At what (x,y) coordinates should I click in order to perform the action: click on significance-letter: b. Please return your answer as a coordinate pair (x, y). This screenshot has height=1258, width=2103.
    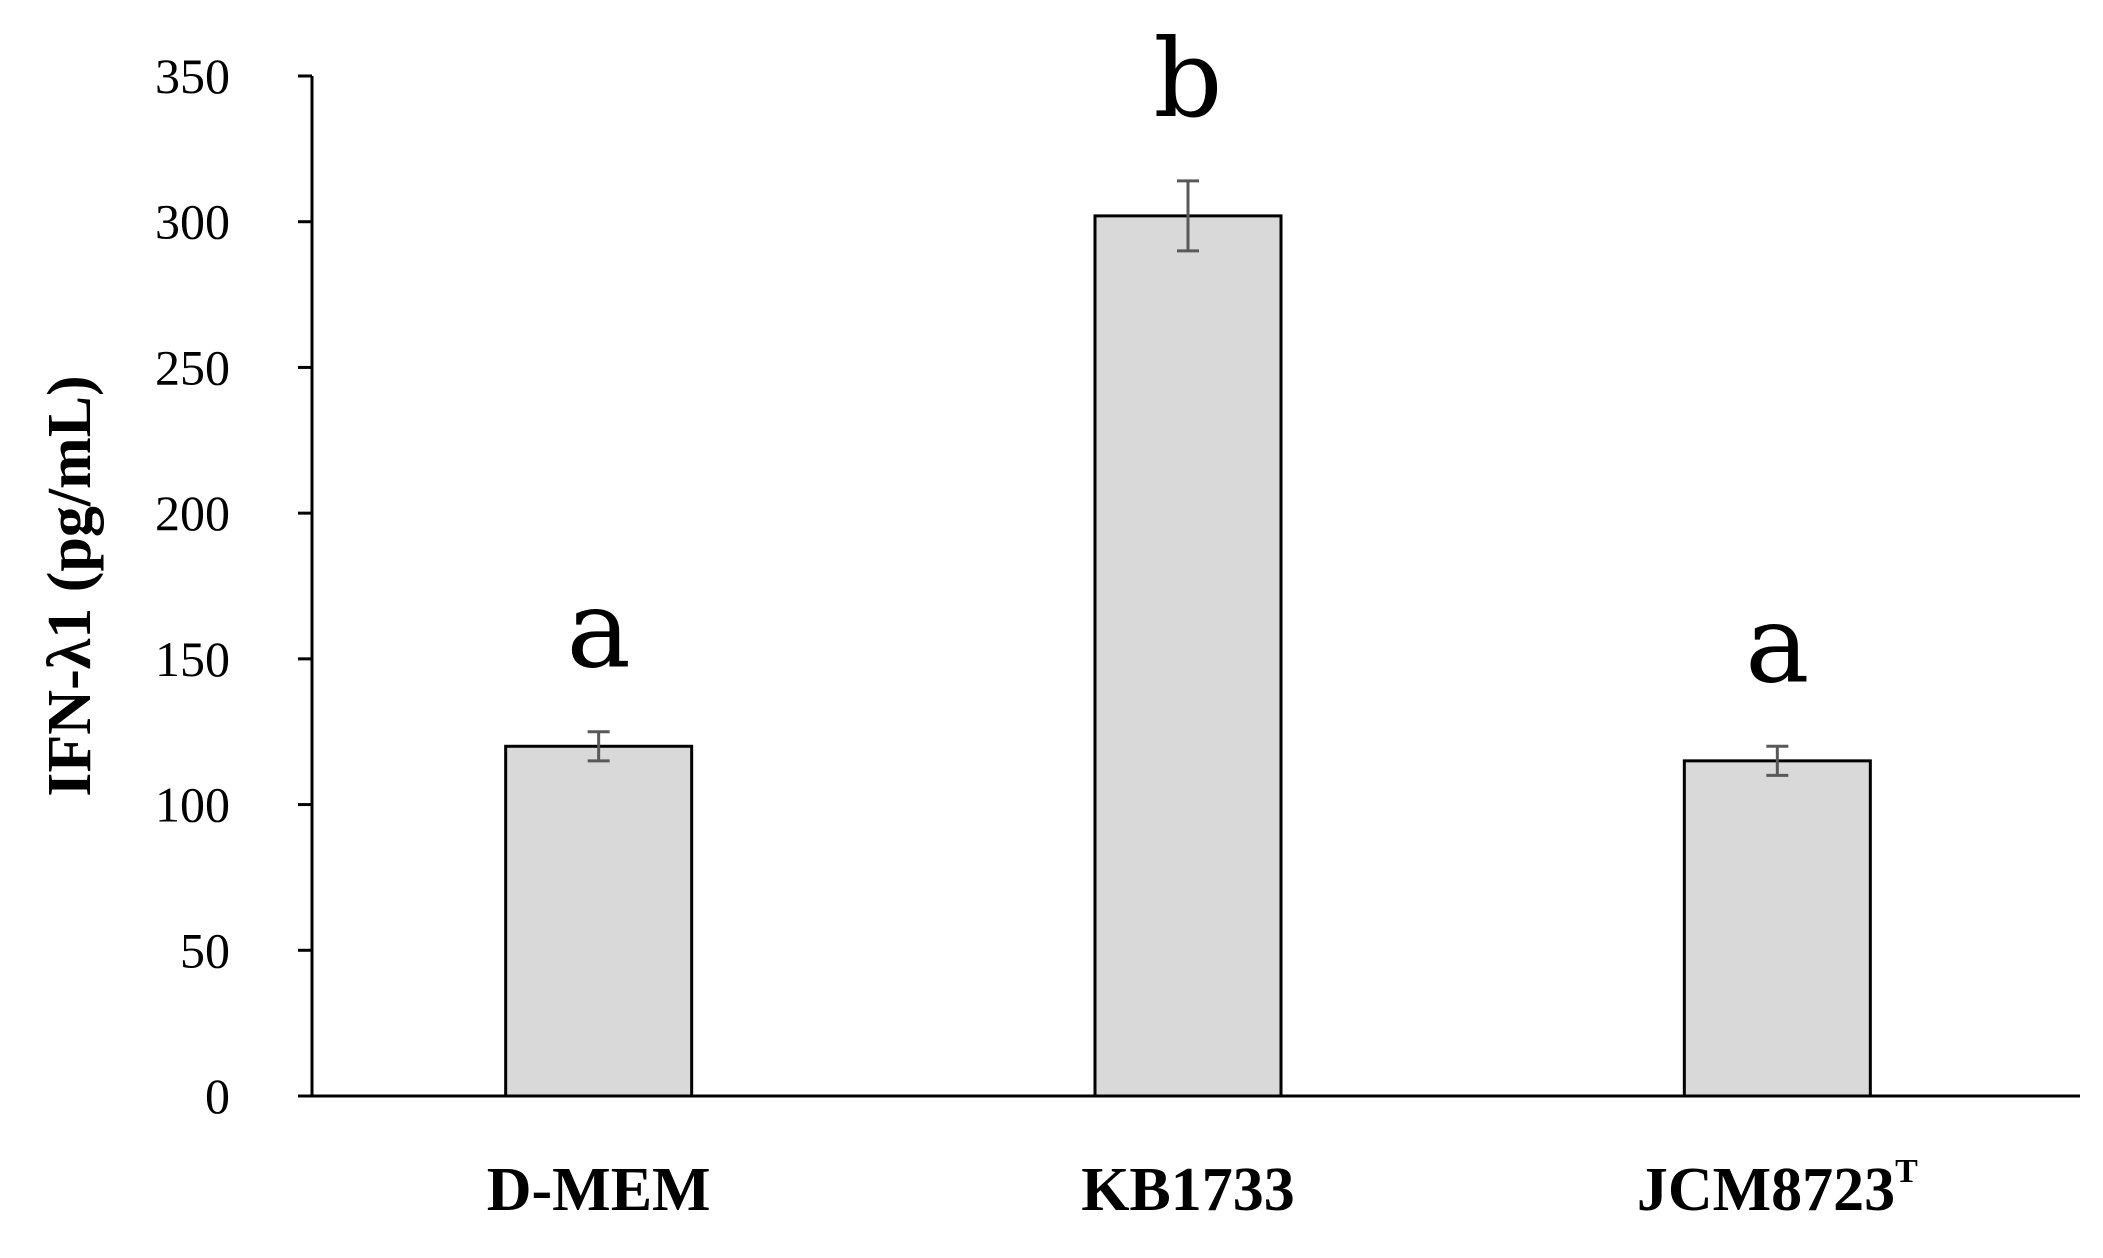
    Looking at the image, I should click on (1187, 79).